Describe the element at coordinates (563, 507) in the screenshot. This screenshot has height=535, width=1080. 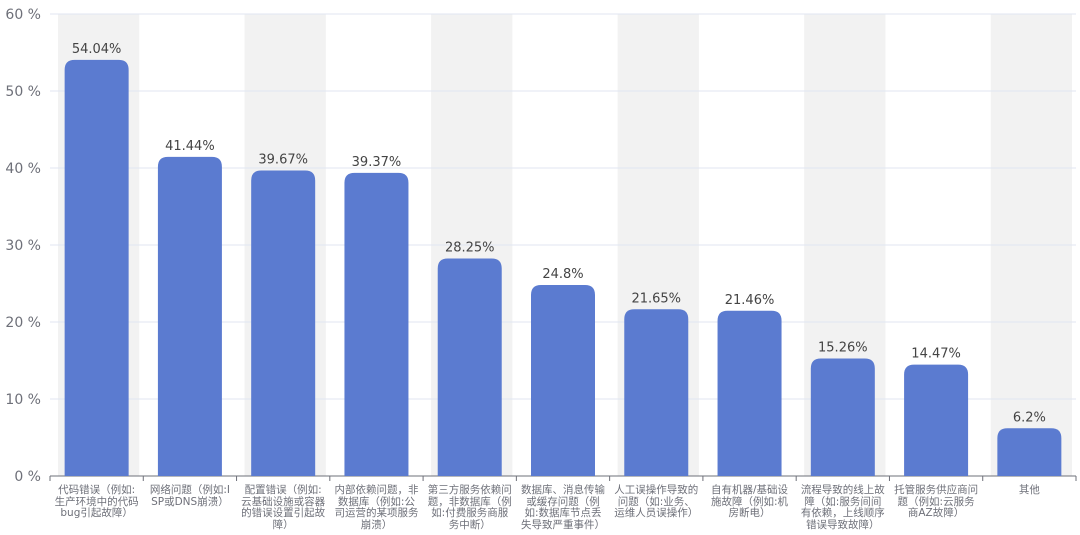
I see `x-tick-label: 数据库、消息传输或缓存问题（例如:数据库节点丢失导致严重事件）` at that location.